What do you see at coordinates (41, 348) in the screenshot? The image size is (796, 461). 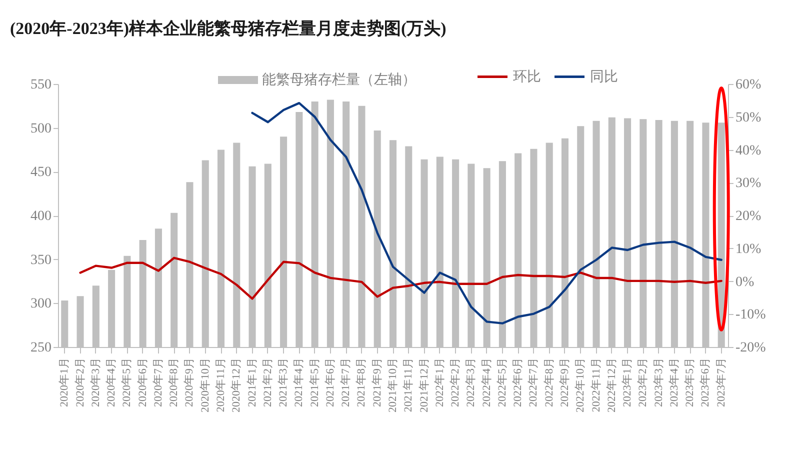 I see `y-tick-label: 250` at bounding box center [41, 348].